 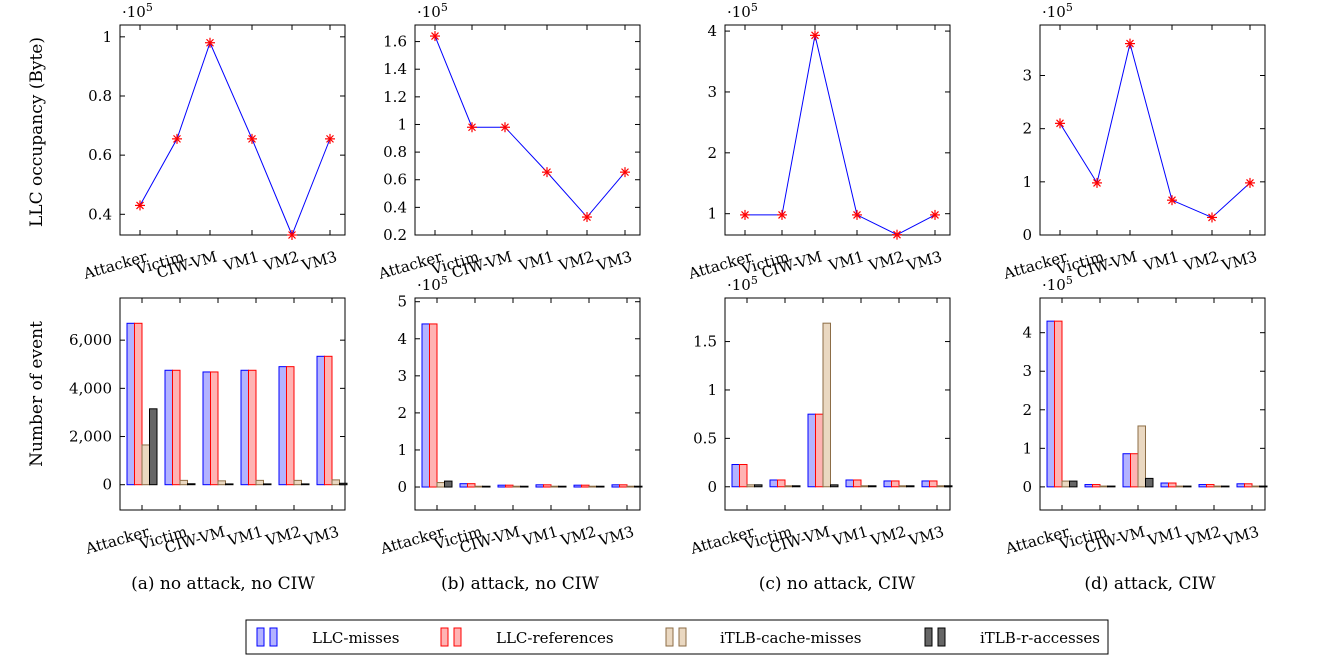 I want to click on caption-a: (a) no attack, no CIW, so click(x=223, y=584).